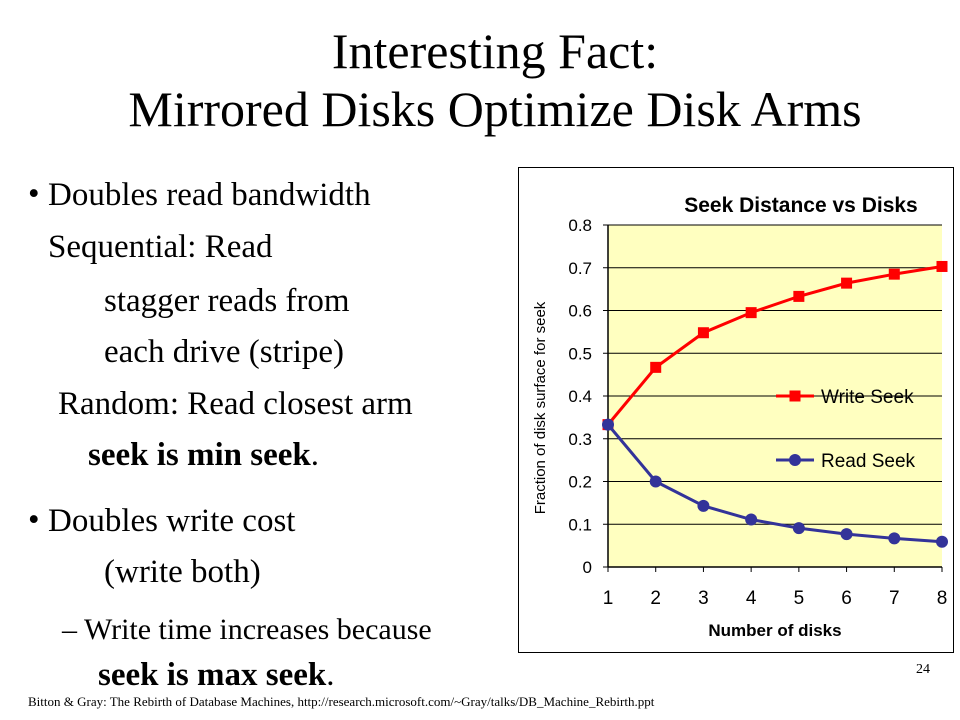 This screenshot has height=720, width=960. Describe the element at coordinates (495, 51) in the screenshot. I see `title-line-1: Interesting Fact:` at that location.